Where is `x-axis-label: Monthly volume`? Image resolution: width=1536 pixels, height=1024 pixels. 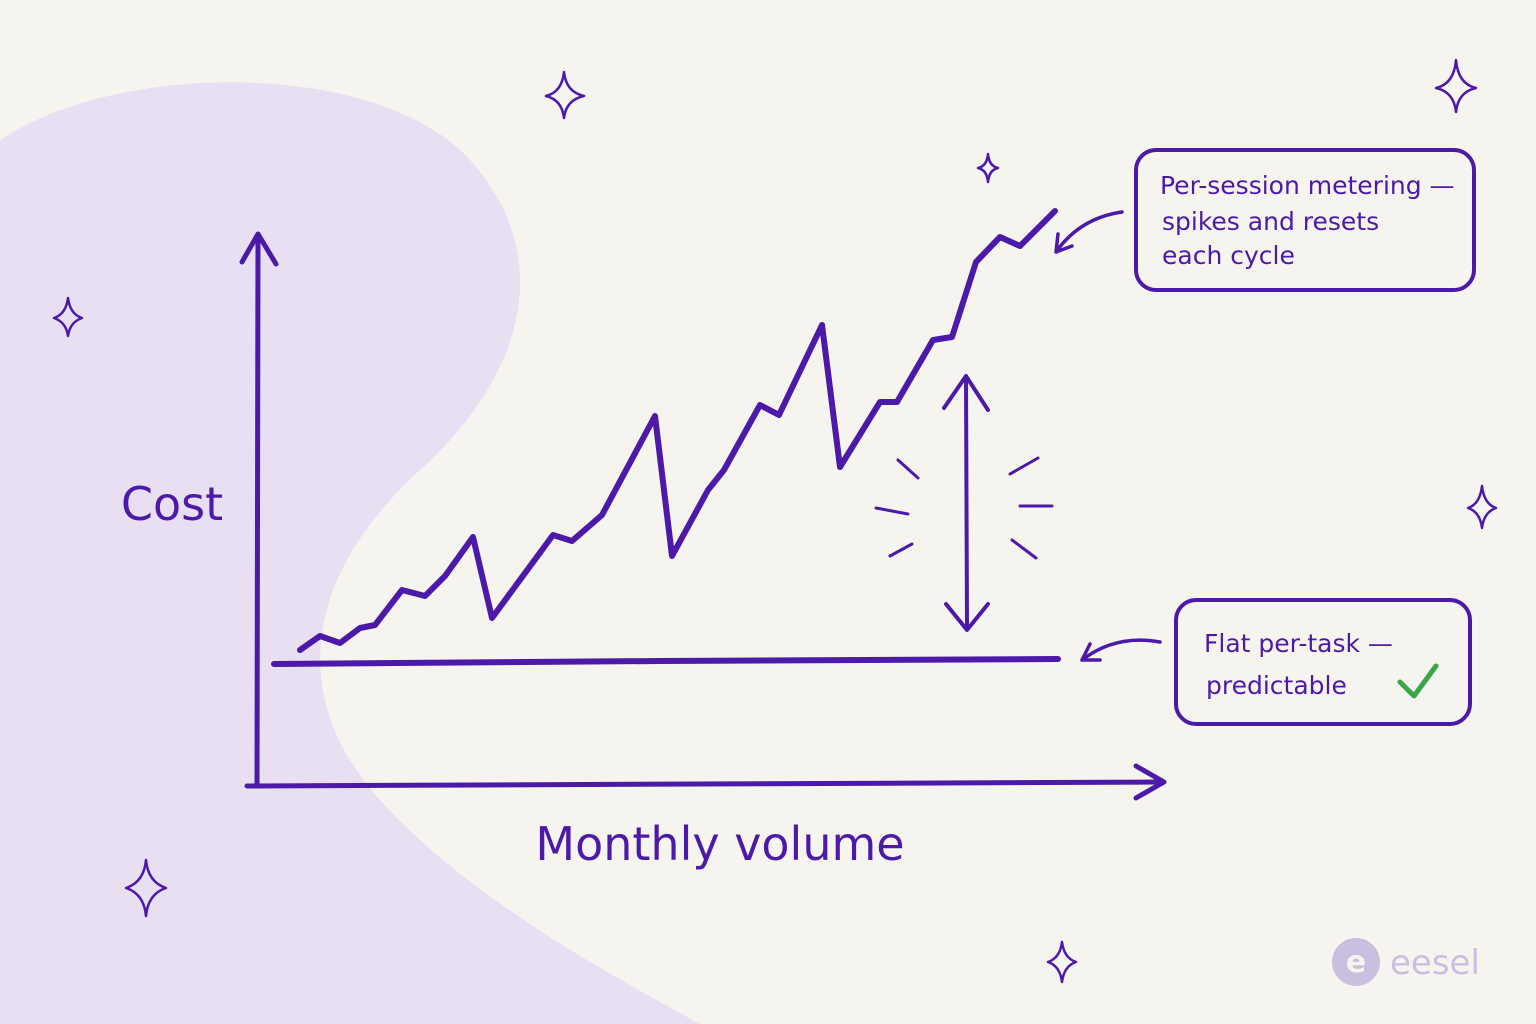
x-axis-label: Monthly volume is located at coordinates (719, 844).